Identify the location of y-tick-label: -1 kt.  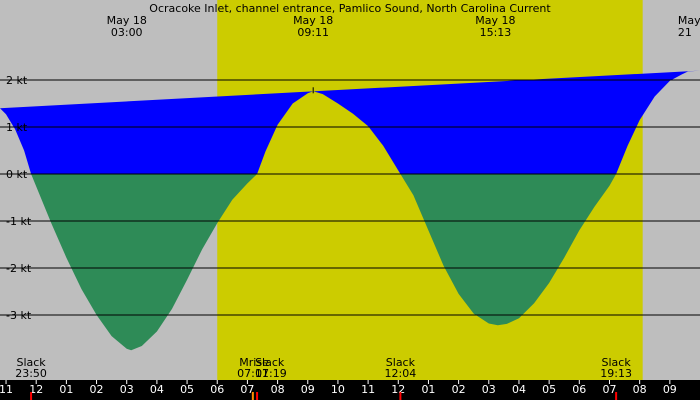
(19, 221).